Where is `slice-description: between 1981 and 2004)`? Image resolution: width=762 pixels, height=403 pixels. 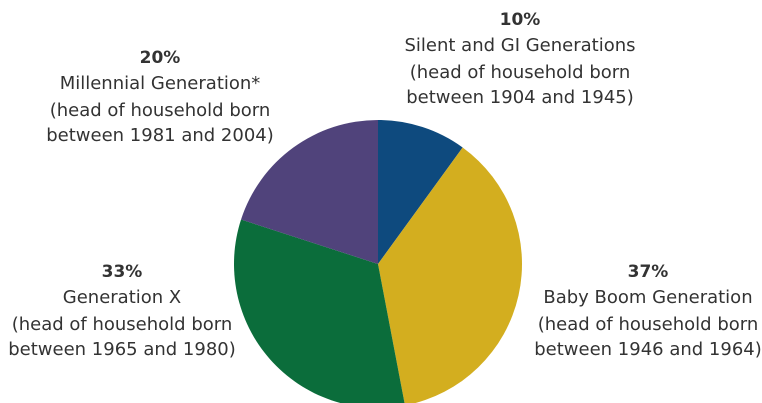
slice-description: between 1981 and 2004) is located at coordinates (160, 135).